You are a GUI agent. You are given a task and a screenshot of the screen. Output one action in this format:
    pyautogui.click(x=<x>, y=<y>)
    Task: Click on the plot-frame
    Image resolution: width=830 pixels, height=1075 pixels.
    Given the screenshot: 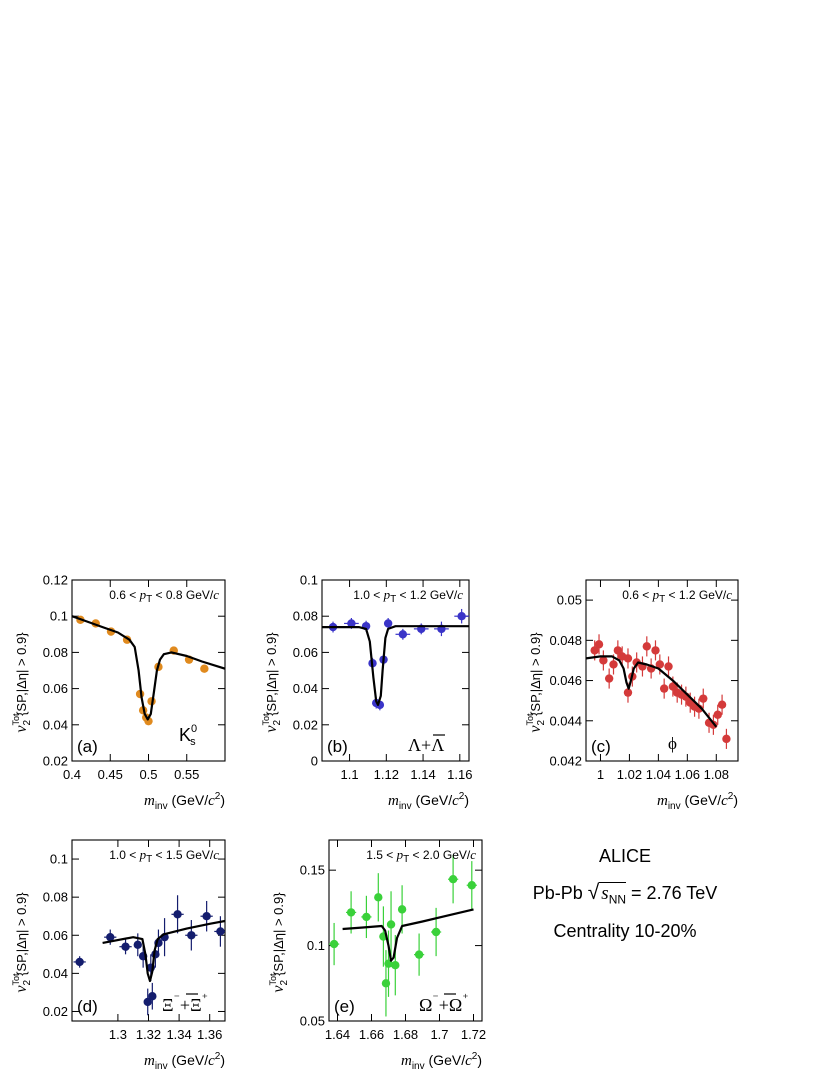 What is the action you would take?
    pyautogui.click(x=405, y=930)
    